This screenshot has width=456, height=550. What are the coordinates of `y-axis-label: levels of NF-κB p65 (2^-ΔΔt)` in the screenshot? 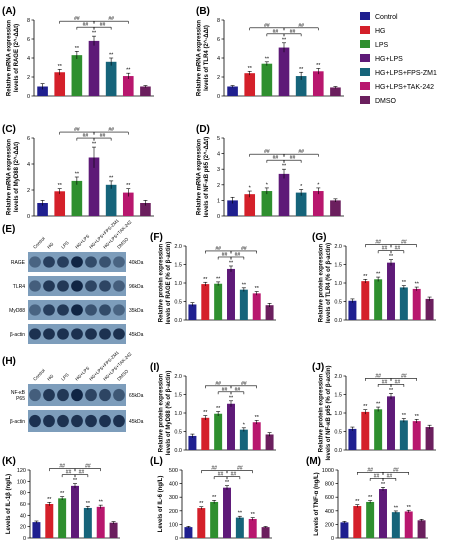 It's located at (207, 177).